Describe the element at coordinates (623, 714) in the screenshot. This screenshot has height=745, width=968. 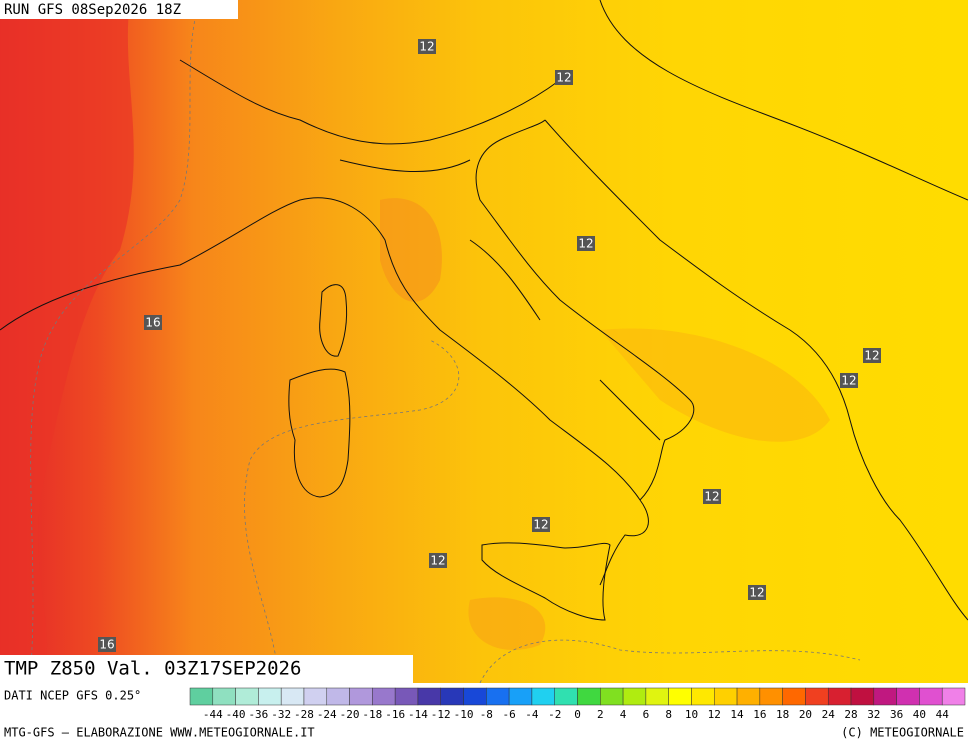
I see `colorbar-label: 4` at that location.